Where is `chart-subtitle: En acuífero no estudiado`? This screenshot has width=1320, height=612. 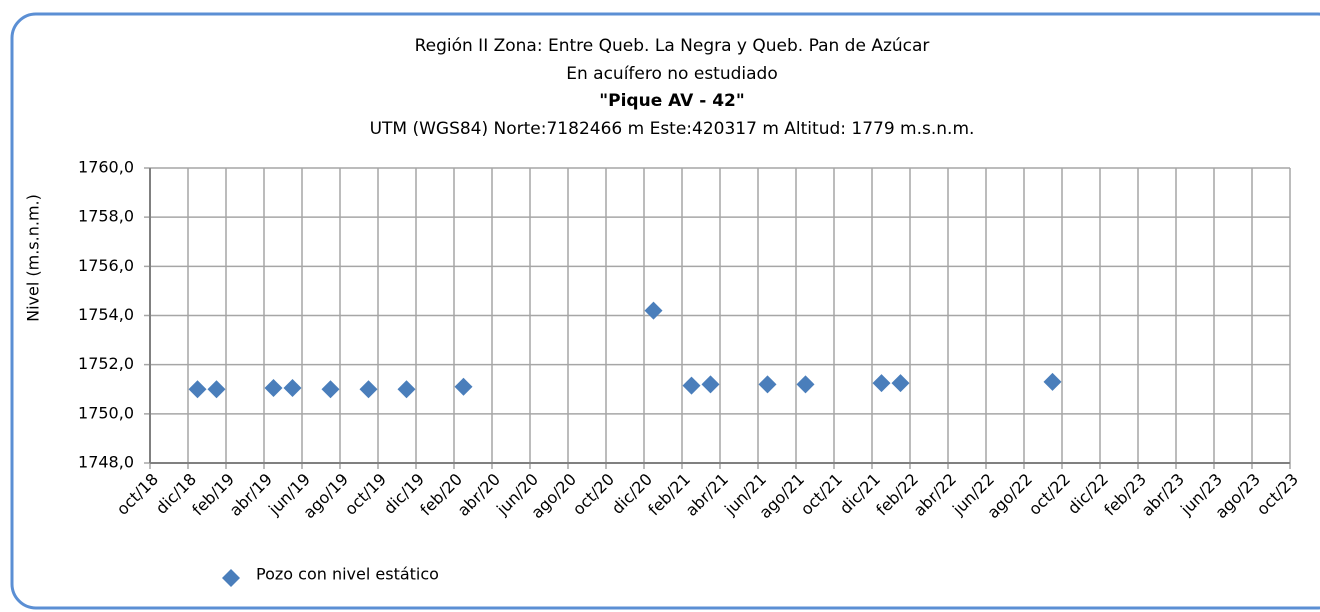
chart-subtitle: En acuífero no estudiado is located at coordinates (672, 74).